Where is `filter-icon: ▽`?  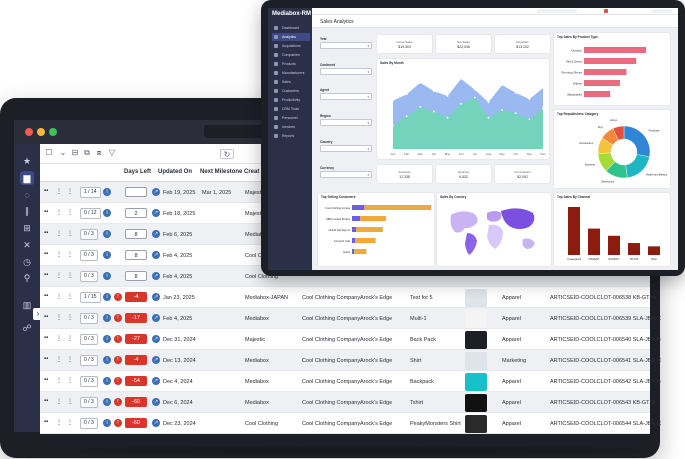
filter-icon: ▽ is located at coordinates (112, 152).